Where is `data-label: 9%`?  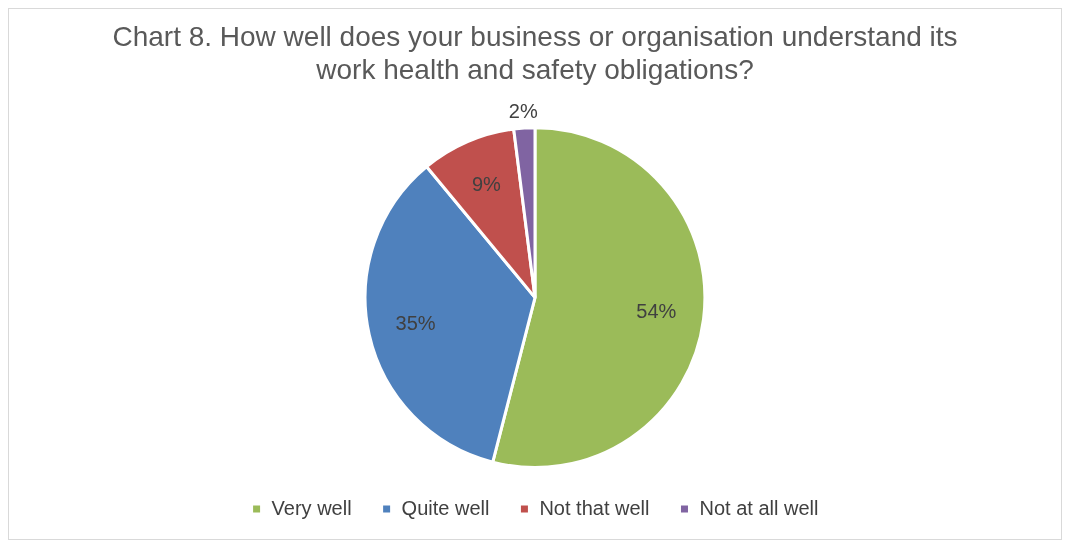
data-label: 9% is located at coordinates (486, 183).